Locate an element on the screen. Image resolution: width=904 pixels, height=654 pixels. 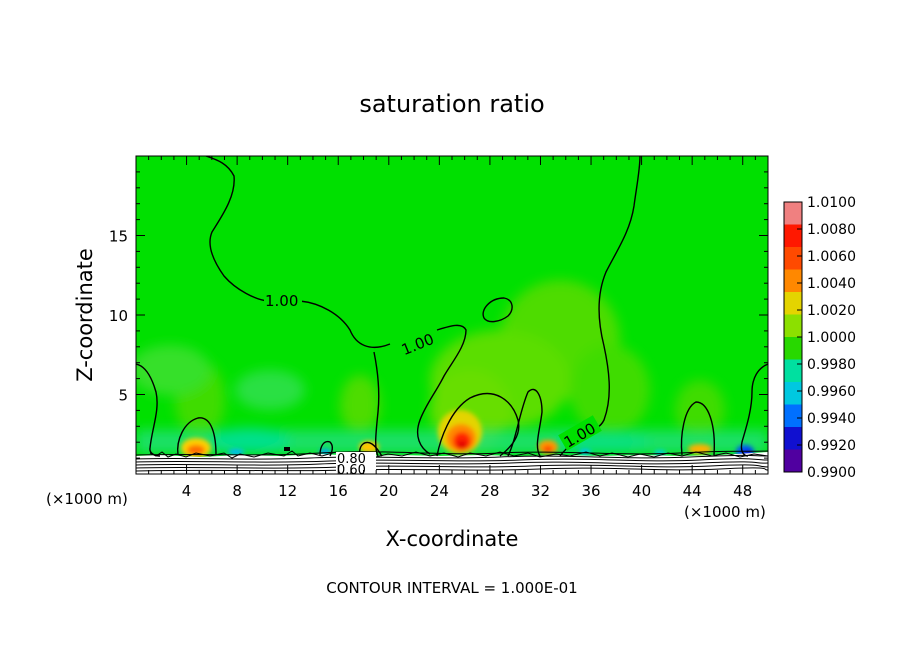
y-axis-unit: (×1000 m) is located at coordinates (87, 499).